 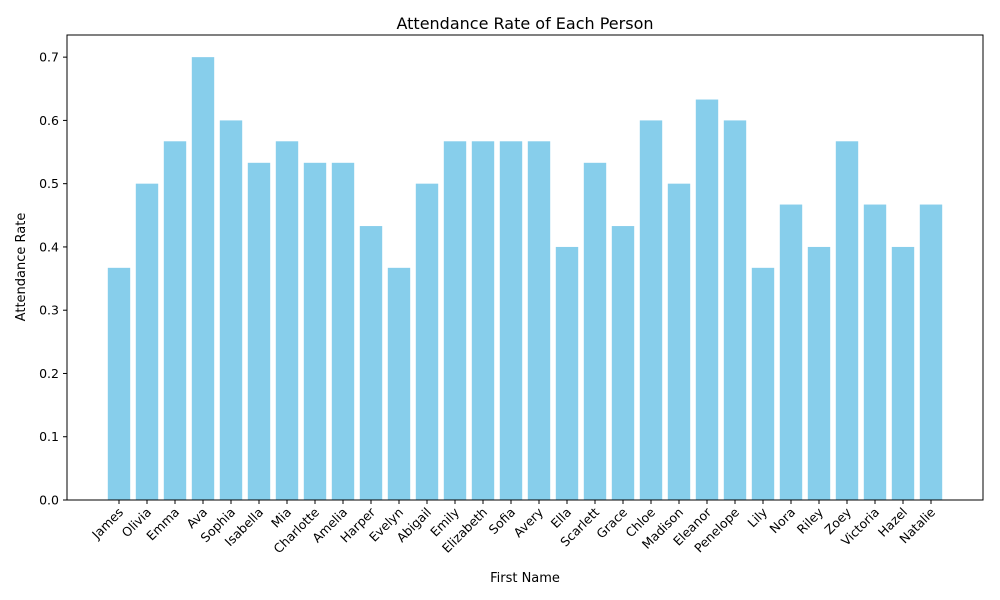 What do you see at coordinates (707, 299) in the screenshot?
I see `bar-eleanor` at bounding box center [707, 299].